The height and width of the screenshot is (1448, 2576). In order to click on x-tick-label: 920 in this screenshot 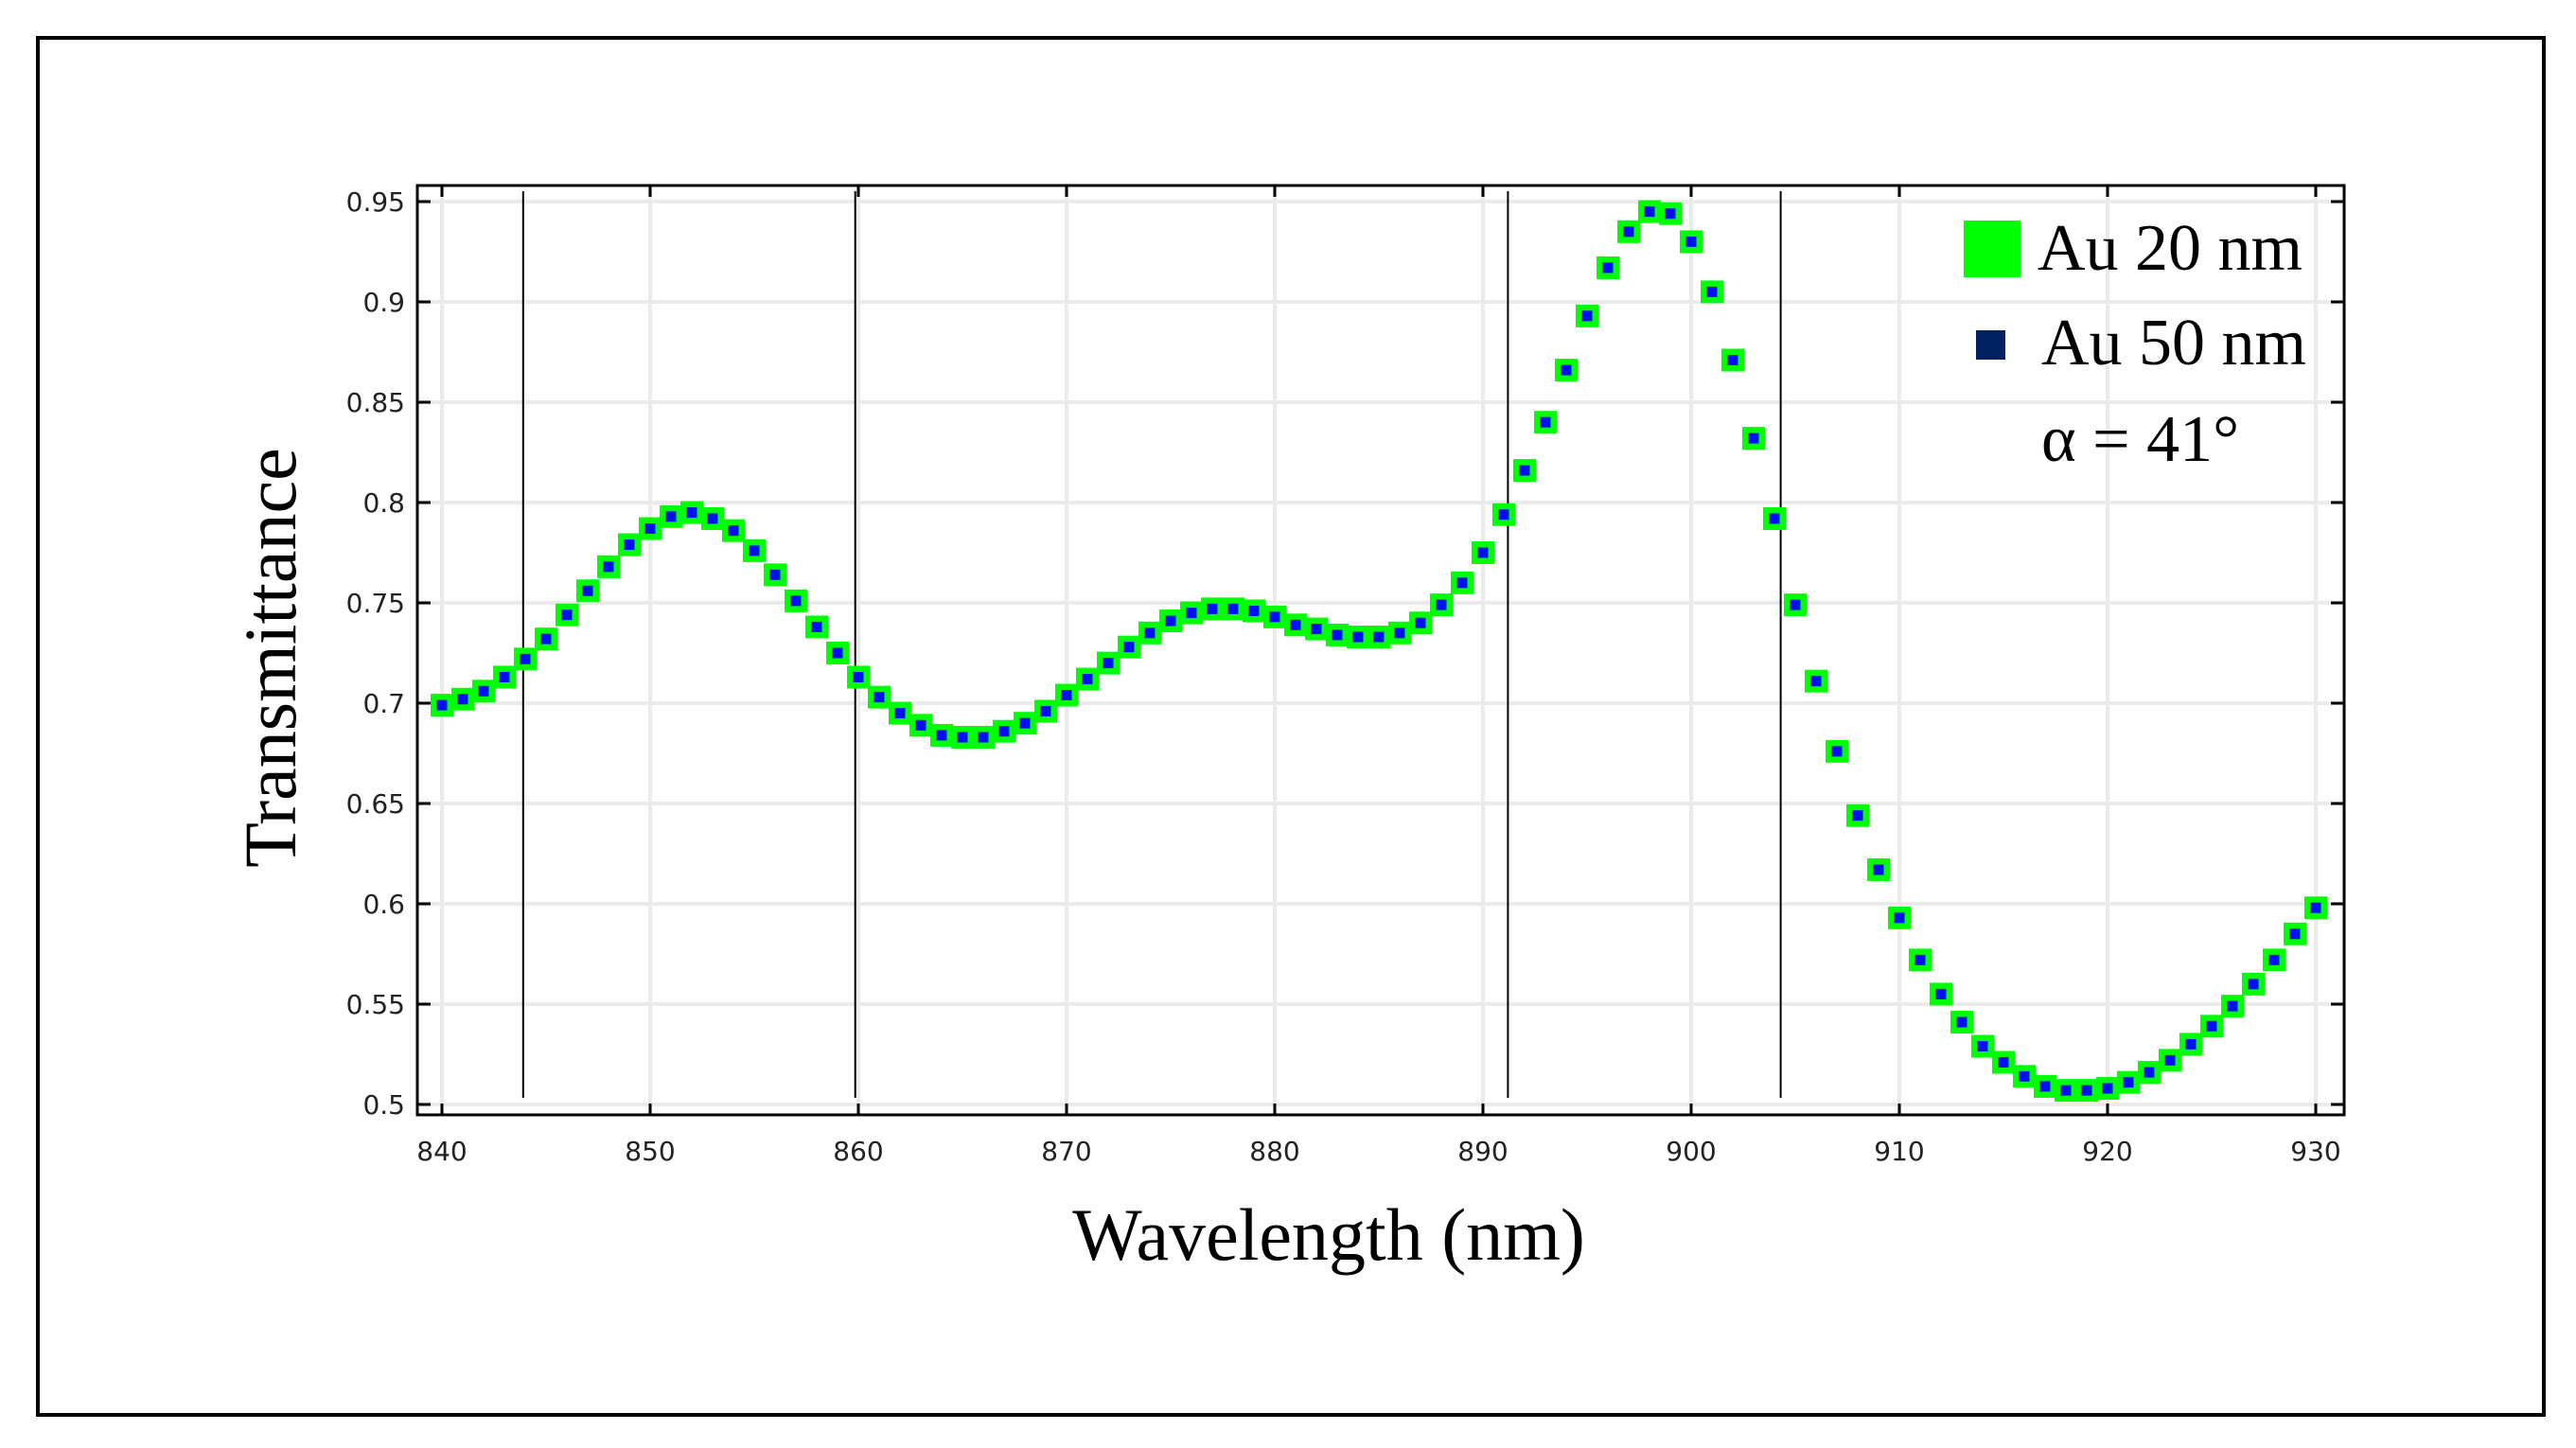, I will do `click(2107, 1151)`.